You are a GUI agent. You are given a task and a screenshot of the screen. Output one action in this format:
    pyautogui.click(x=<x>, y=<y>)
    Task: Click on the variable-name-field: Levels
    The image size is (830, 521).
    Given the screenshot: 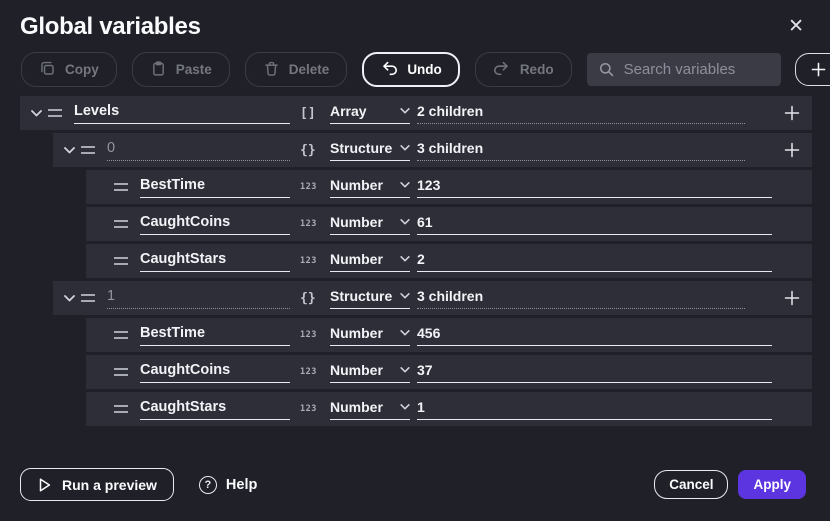 What is the action you would take?
    pyautogui.click(x=182, y=113)
    